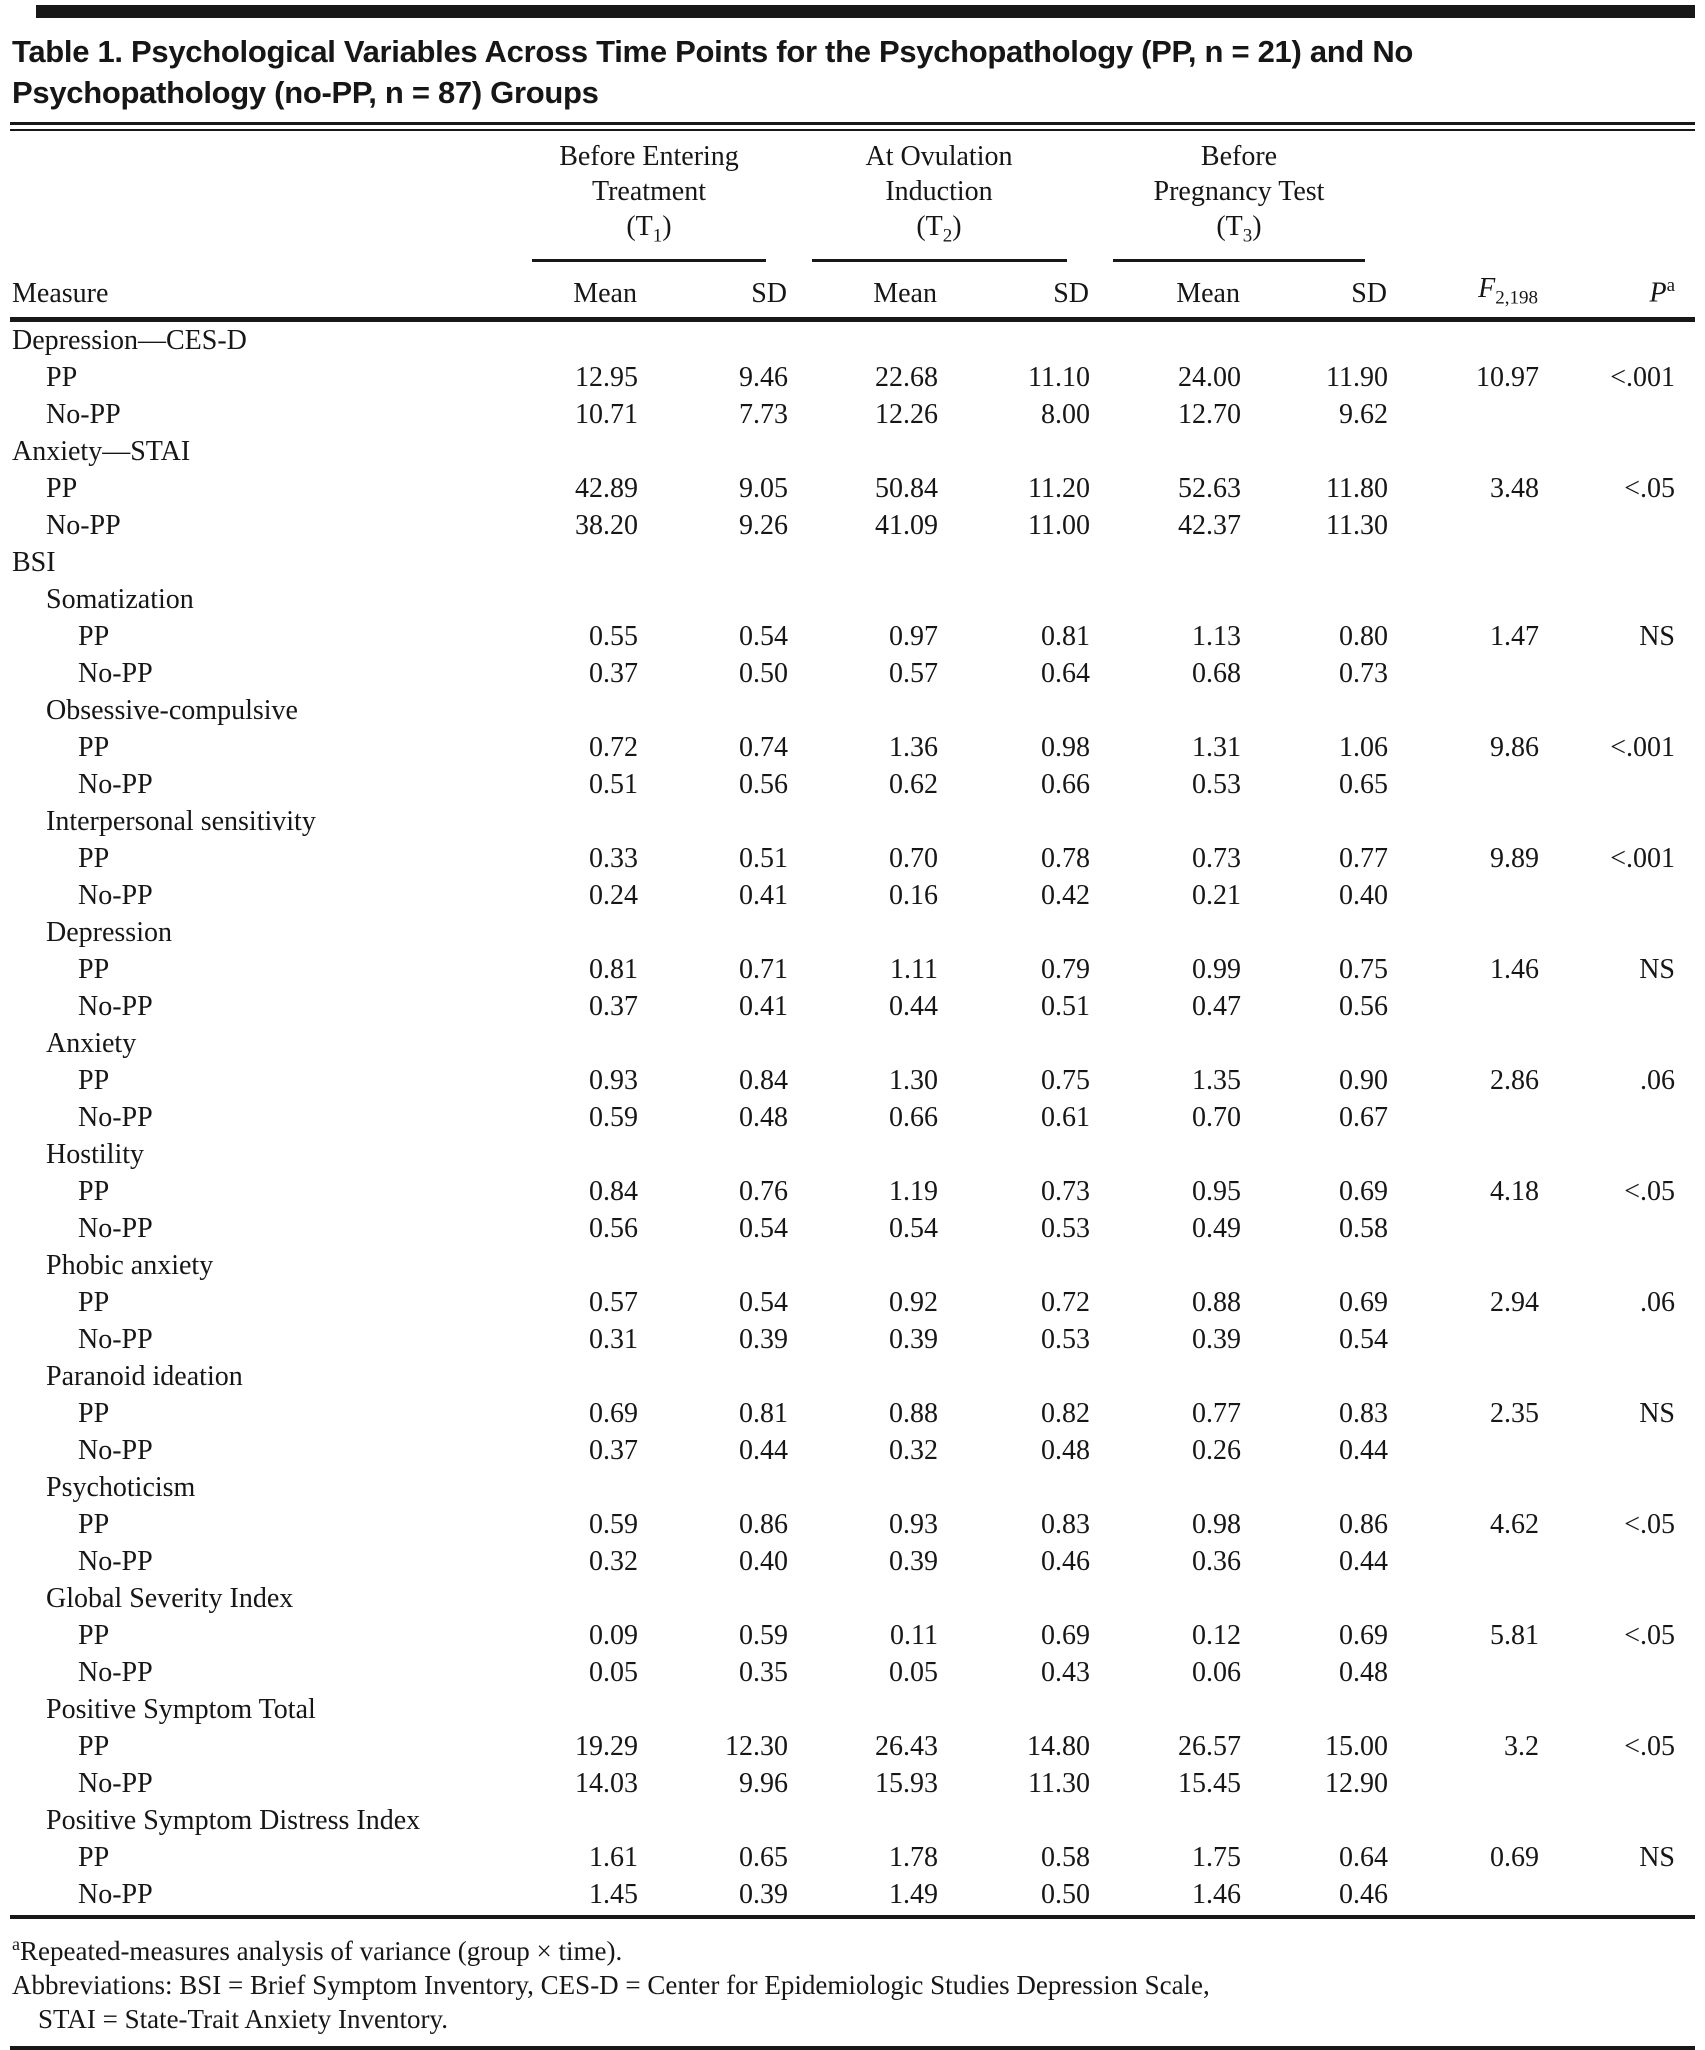  What do you see at coordinates (649, 260) in the screenshot?
I see `spanner-t1-rule` at bounding box center [649, 260].